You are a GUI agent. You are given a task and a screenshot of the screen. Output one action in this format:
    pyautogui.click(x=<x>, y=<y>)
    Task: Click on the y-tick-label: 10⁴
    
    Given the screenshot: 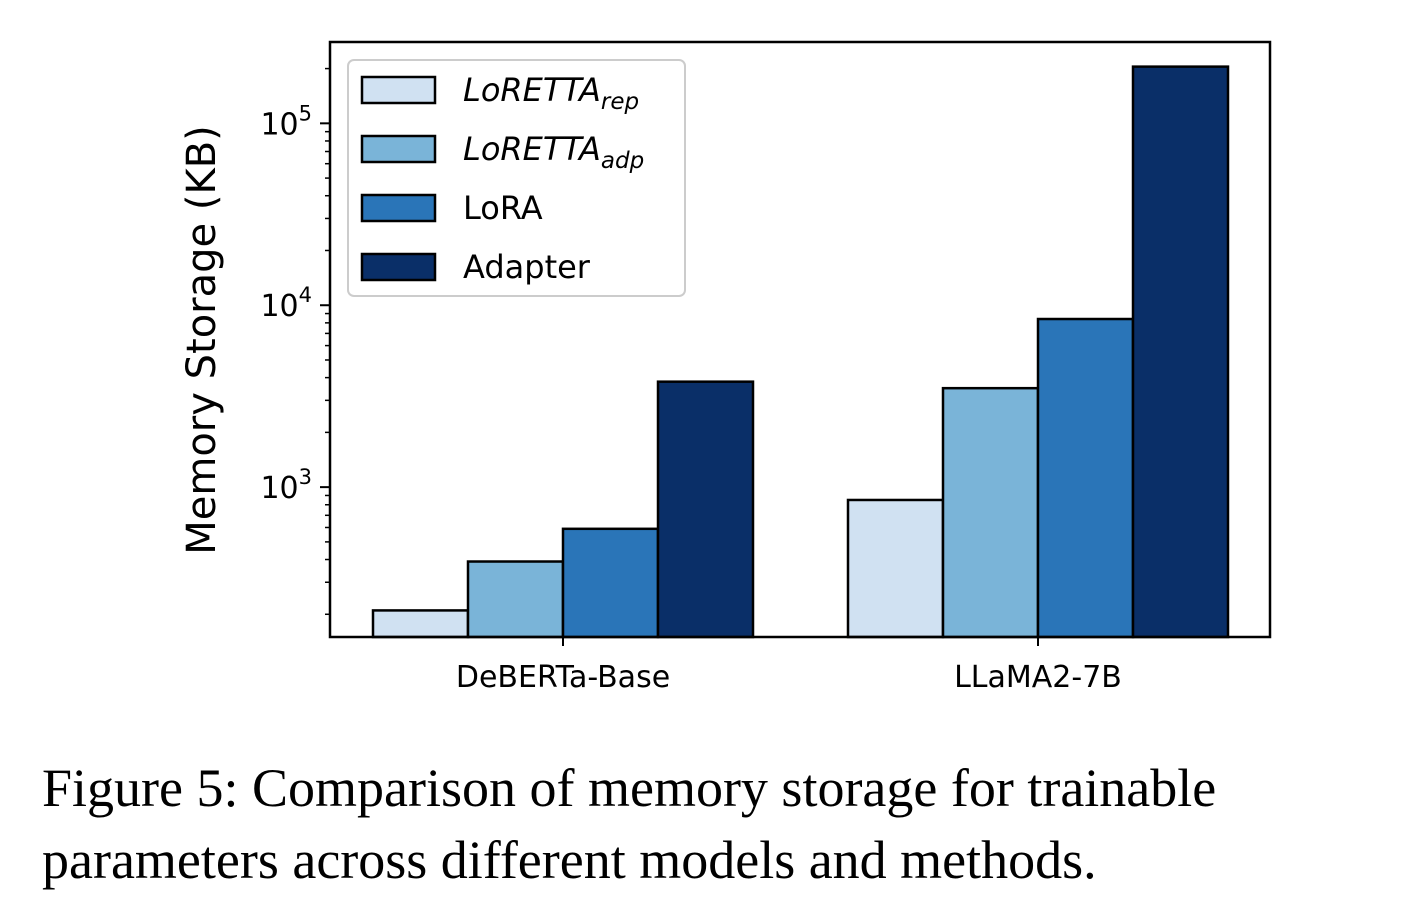 What is the action you would take?
    pyautogui.click(x=286, y=303)
    